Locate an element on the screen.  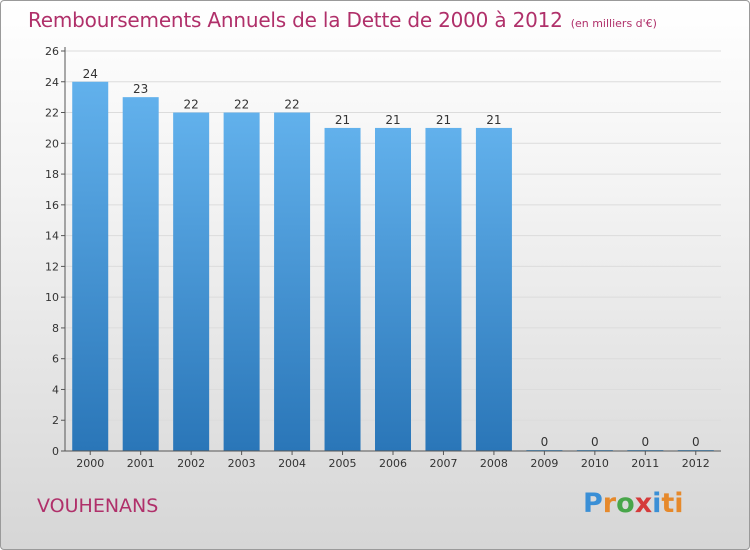
x-tick-label: 2011 is located at coordinates (645, 463).